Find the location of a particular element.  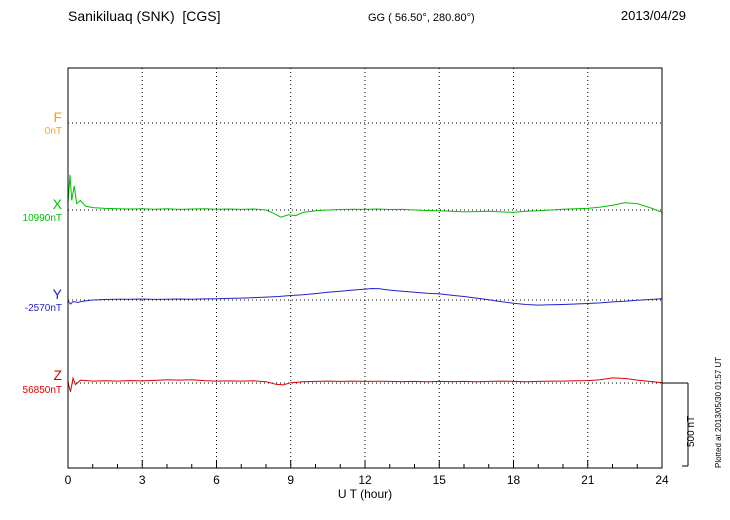

x-axis-label: U T (hour) is located at coordinates (365, 494).